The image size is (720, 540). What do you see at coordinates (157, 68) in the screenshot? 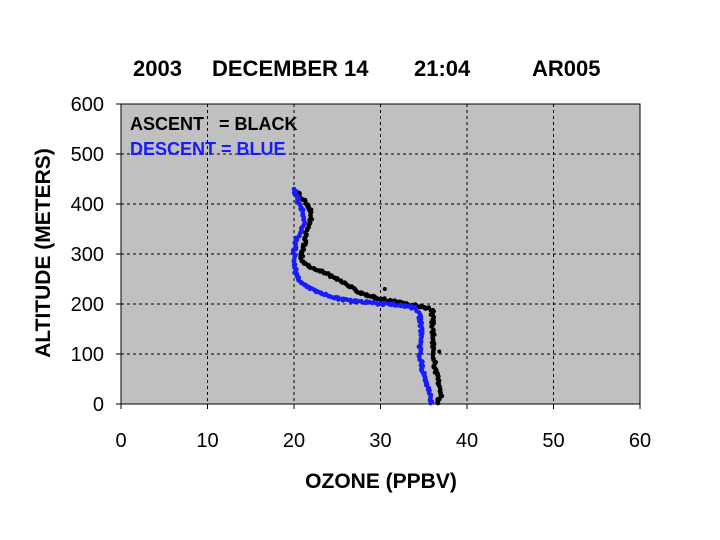
I see `title-year: 2003` at bounding box center [157, 68].